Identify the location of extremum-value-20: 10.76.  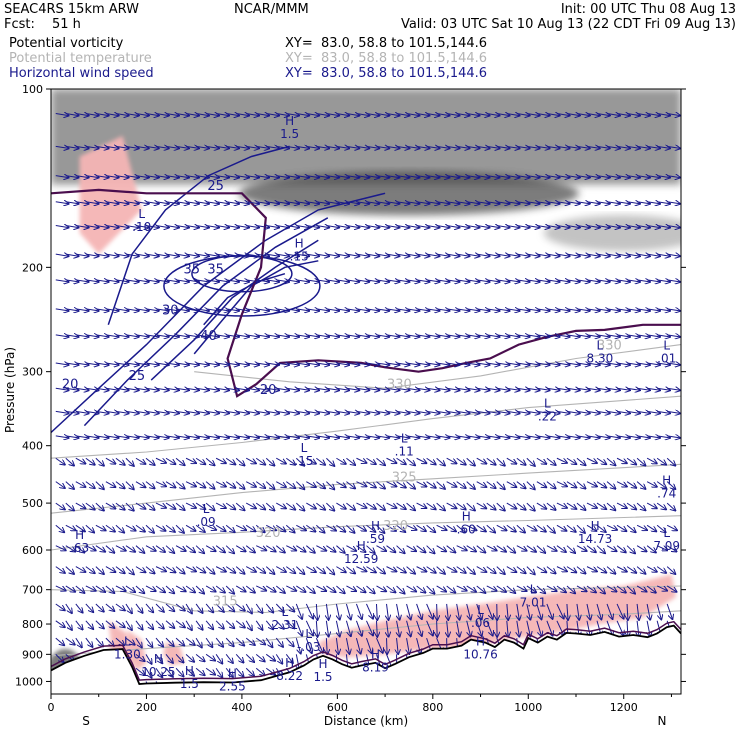
(480, 655).